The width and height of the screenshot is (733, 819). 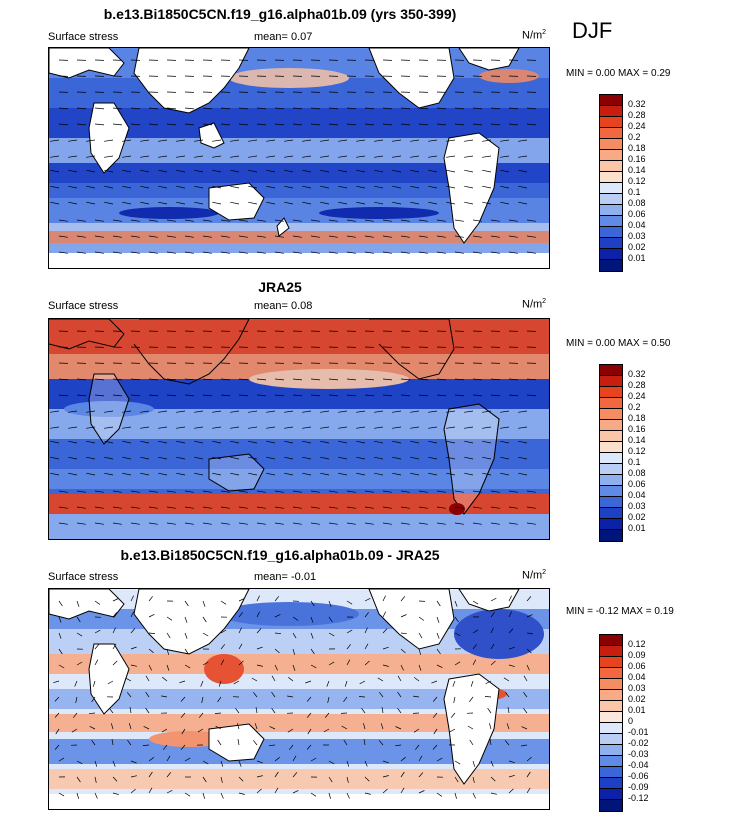 What do you see at coordinates (637, 484) in the screenshot?
I see `colorbar-tick-label: 0.06` at bounding box center [637, 484].